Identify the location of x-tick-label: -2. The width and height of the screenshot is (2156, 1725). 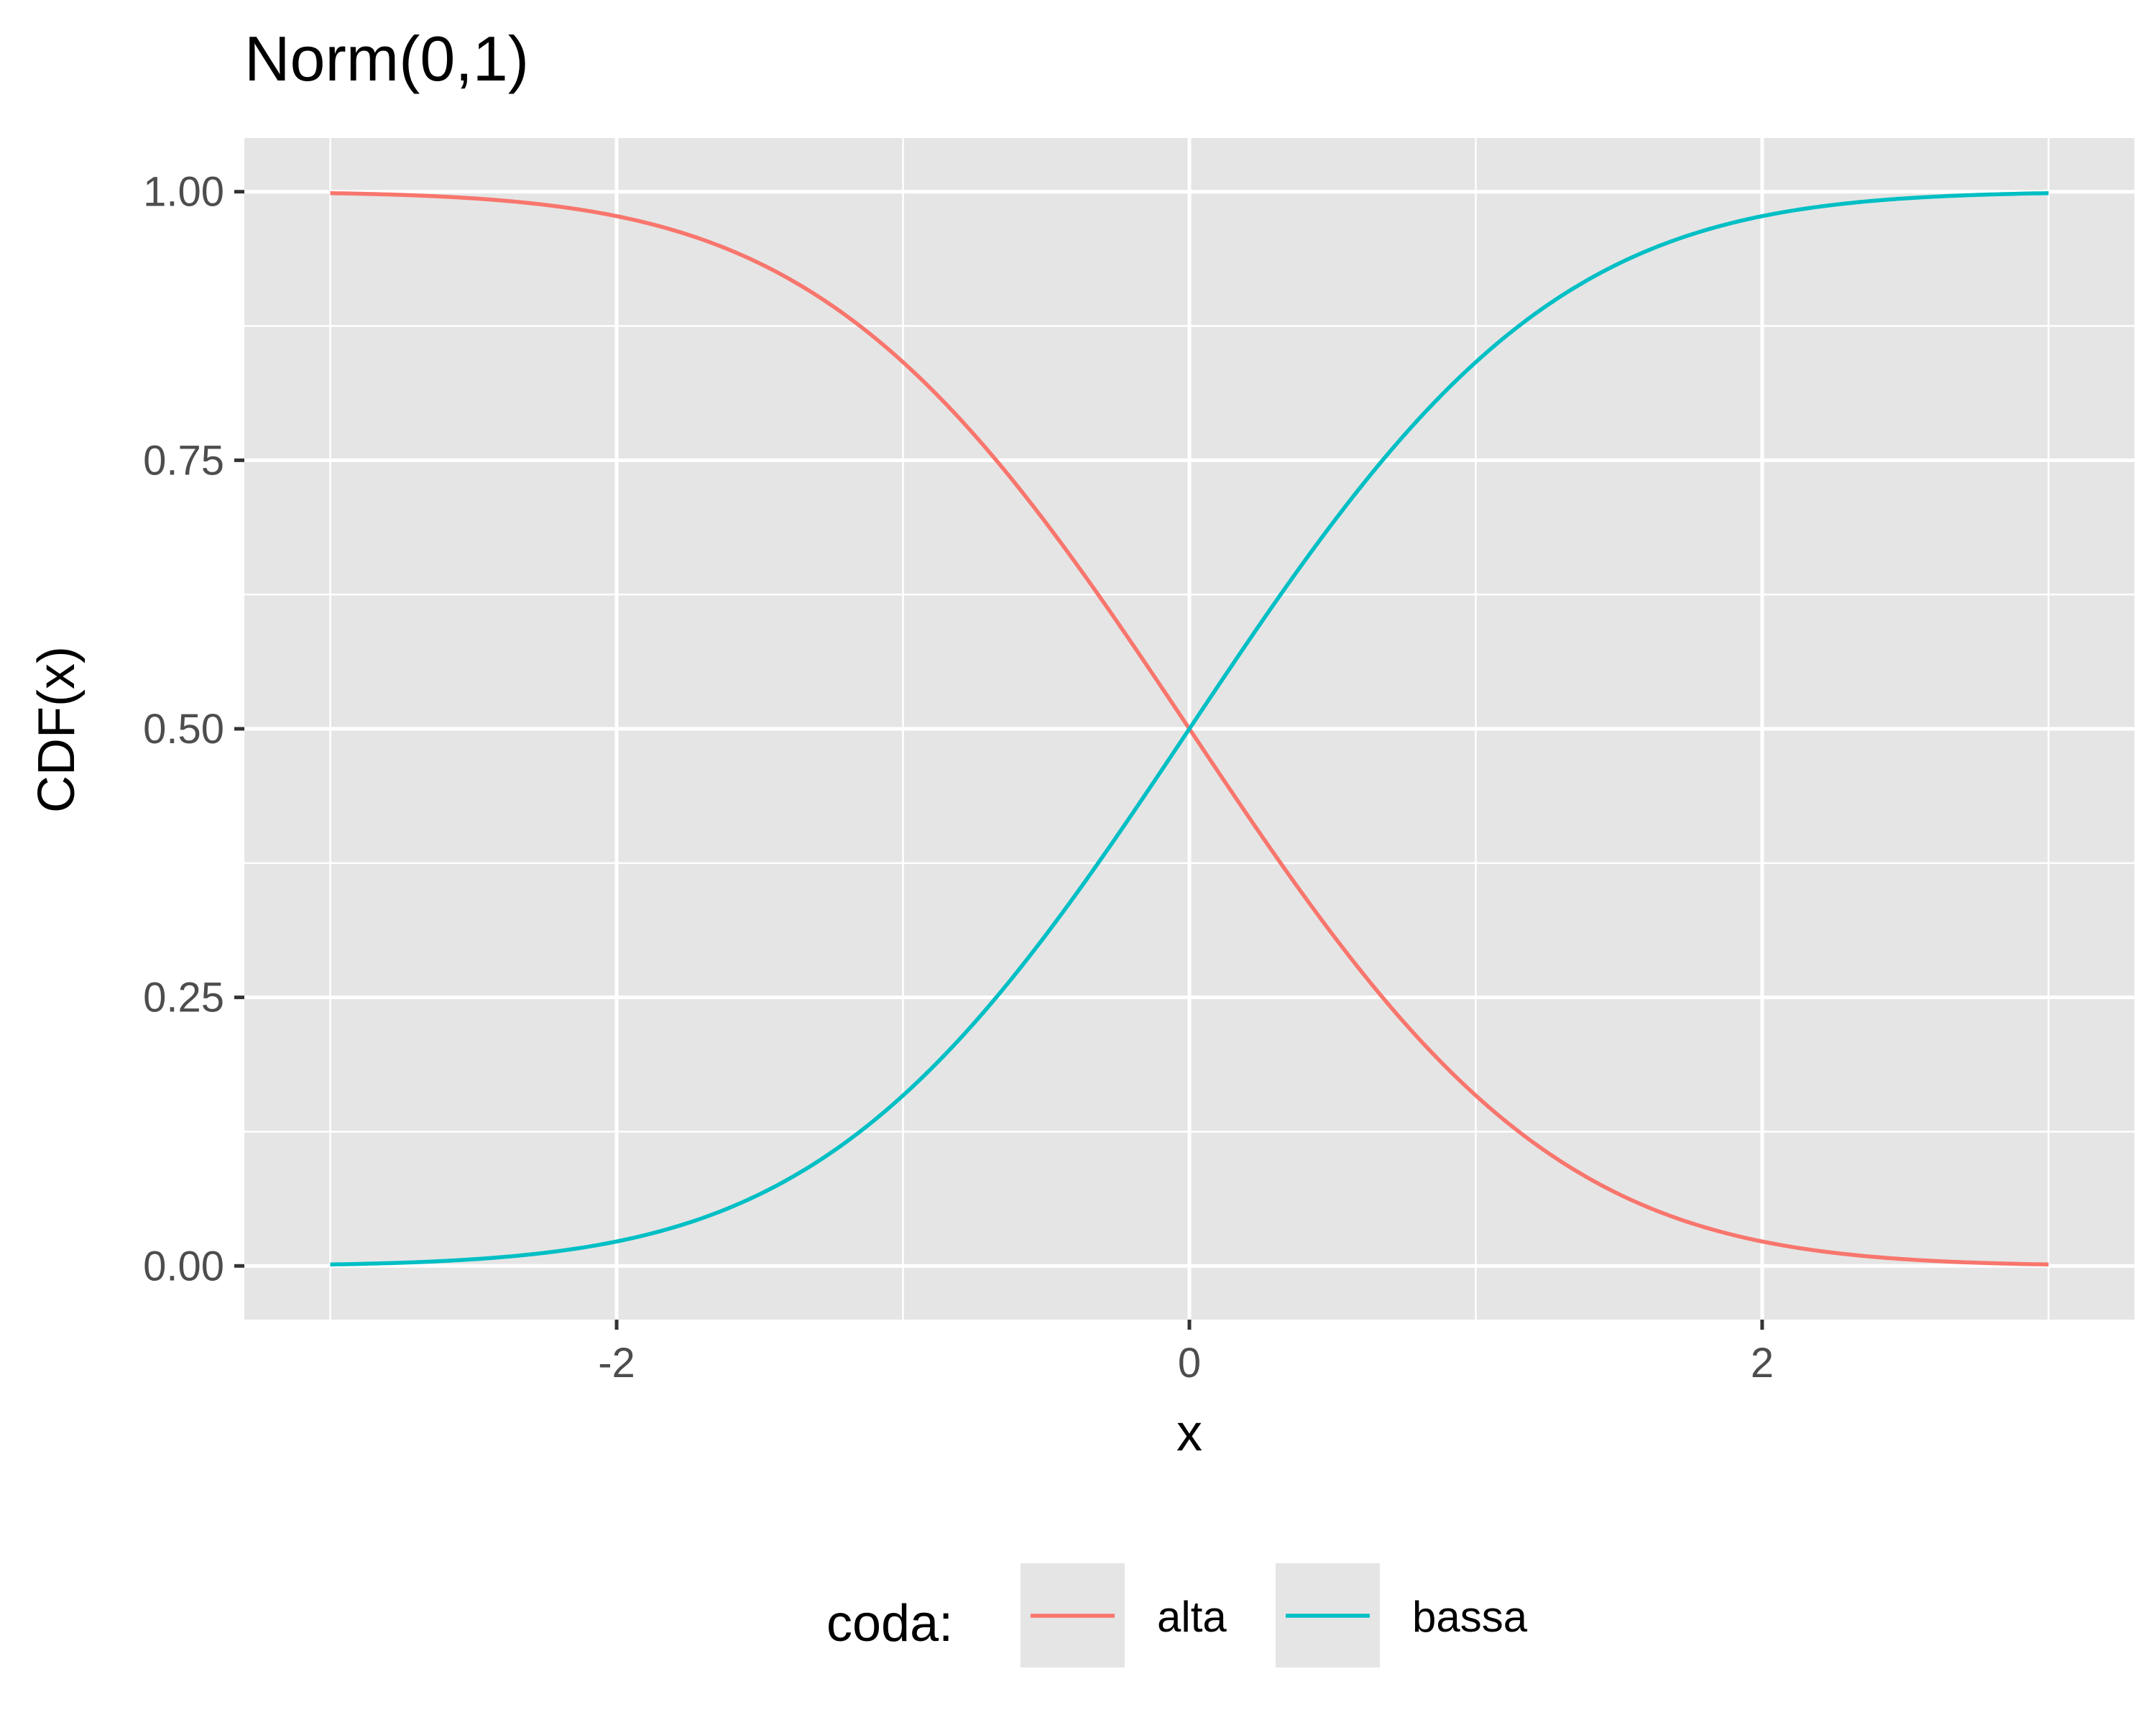
(616, 1363).